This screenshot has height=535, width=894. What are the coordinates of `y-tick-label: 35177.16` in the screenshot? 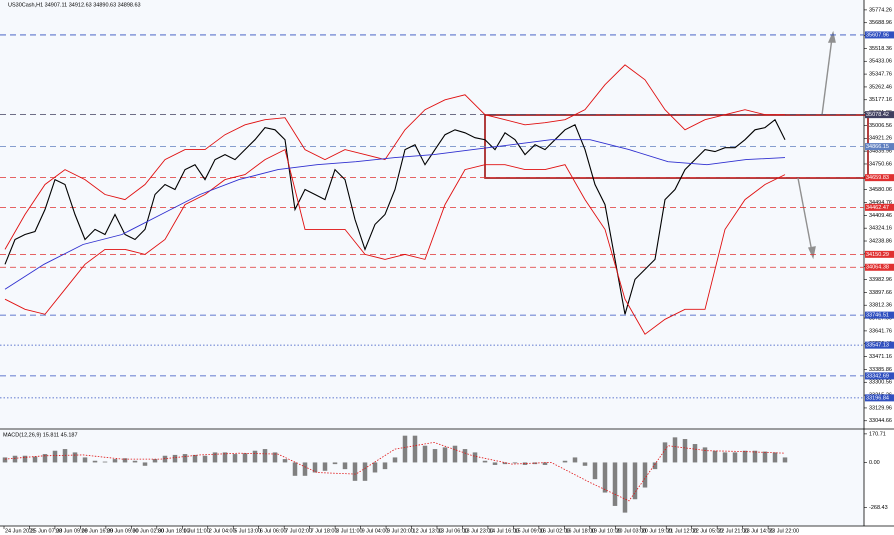 It's located at (880, 100).